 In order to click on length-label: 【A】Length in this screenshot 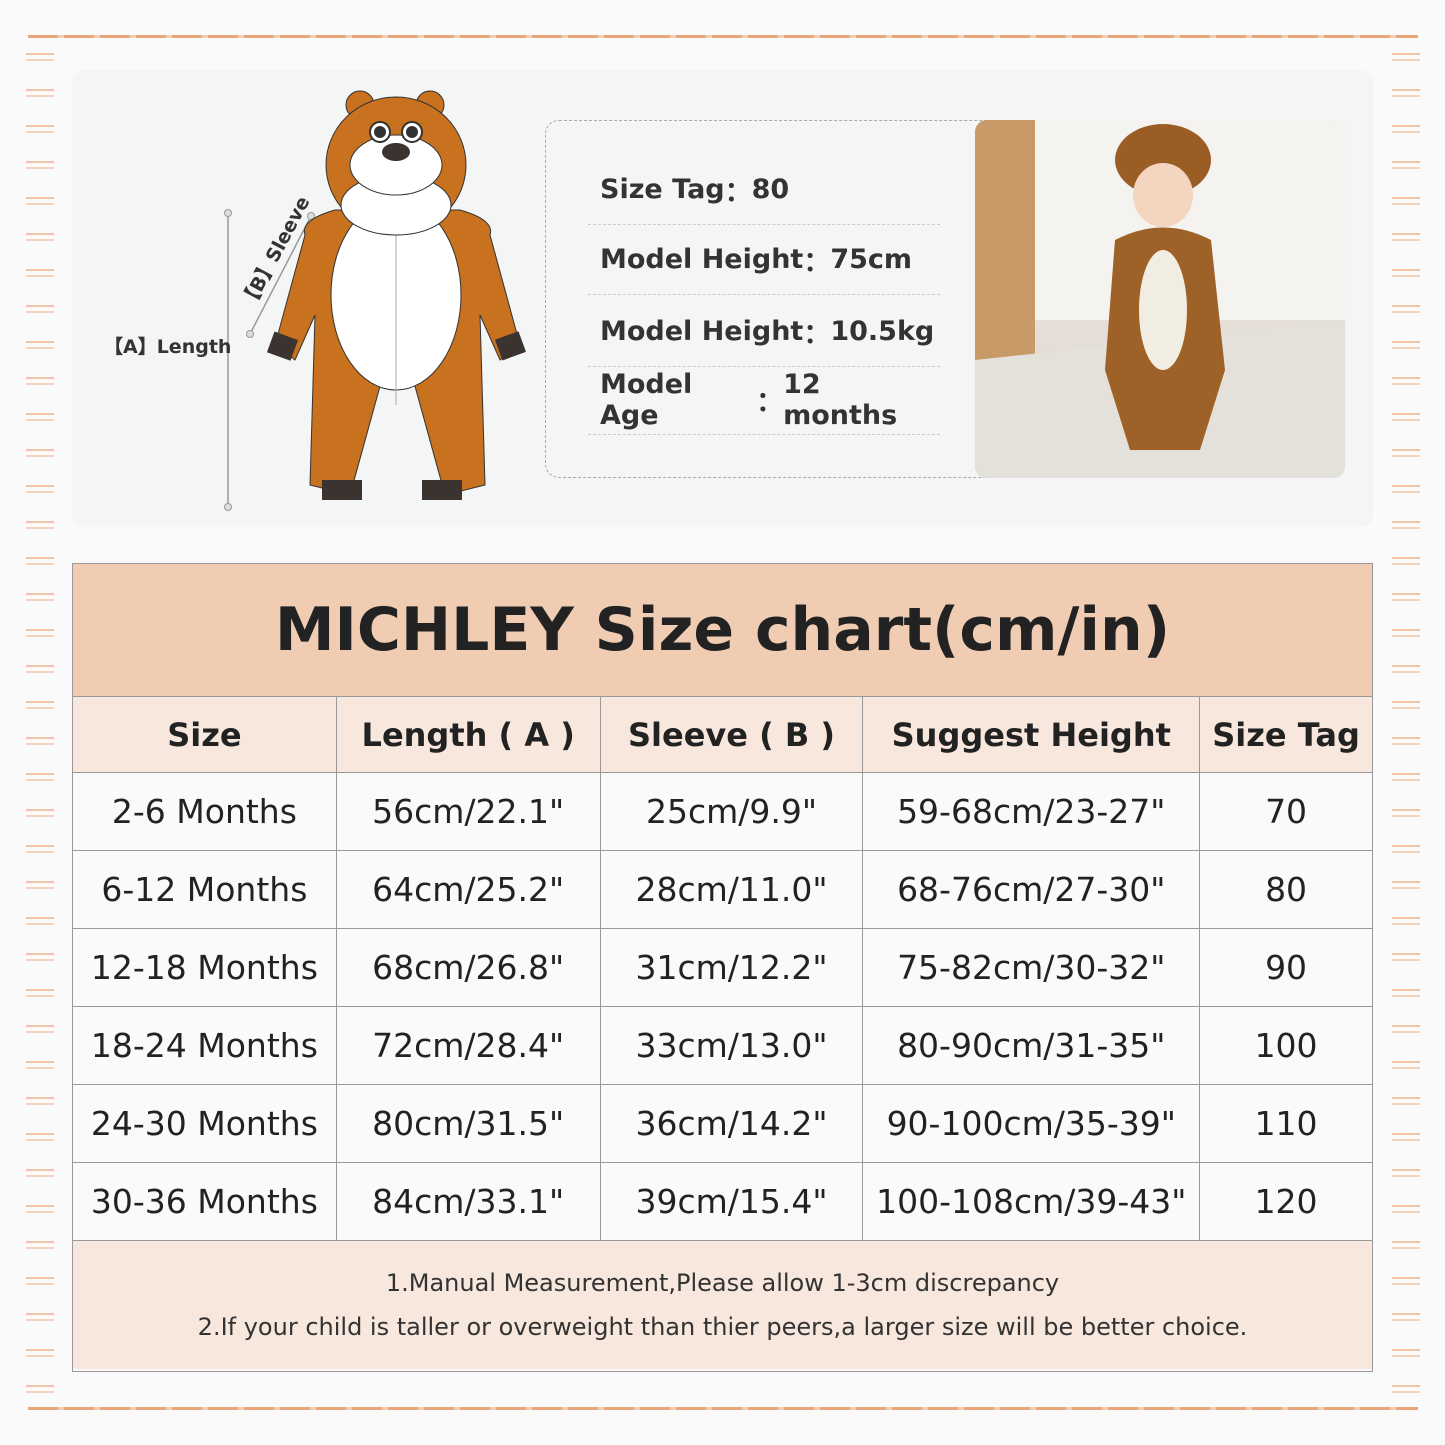, I will do `click(167, 346)`.